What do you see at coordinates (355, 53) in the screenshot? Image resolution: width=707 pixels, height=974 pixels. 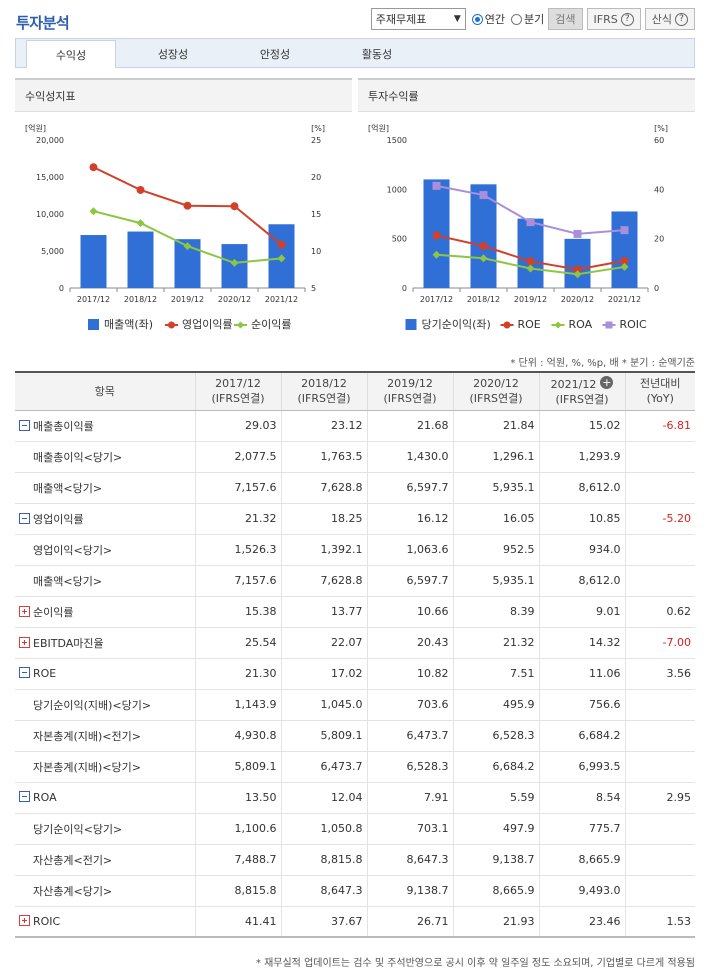 I see `analysis-tabs: 수익성 성장성 안정성 활동성` at bounding box center [355, 53].